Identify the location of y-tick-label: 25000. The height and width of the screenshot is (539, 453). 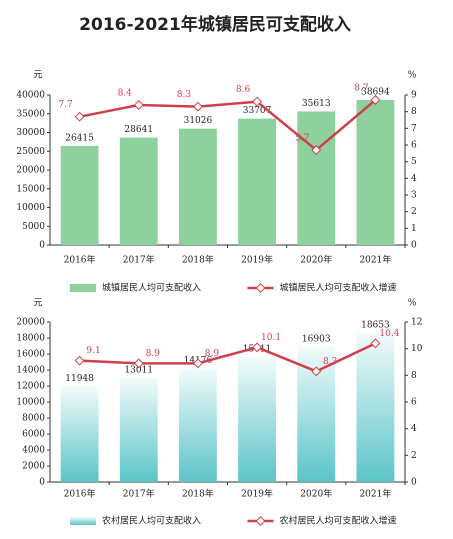
(30, 152).